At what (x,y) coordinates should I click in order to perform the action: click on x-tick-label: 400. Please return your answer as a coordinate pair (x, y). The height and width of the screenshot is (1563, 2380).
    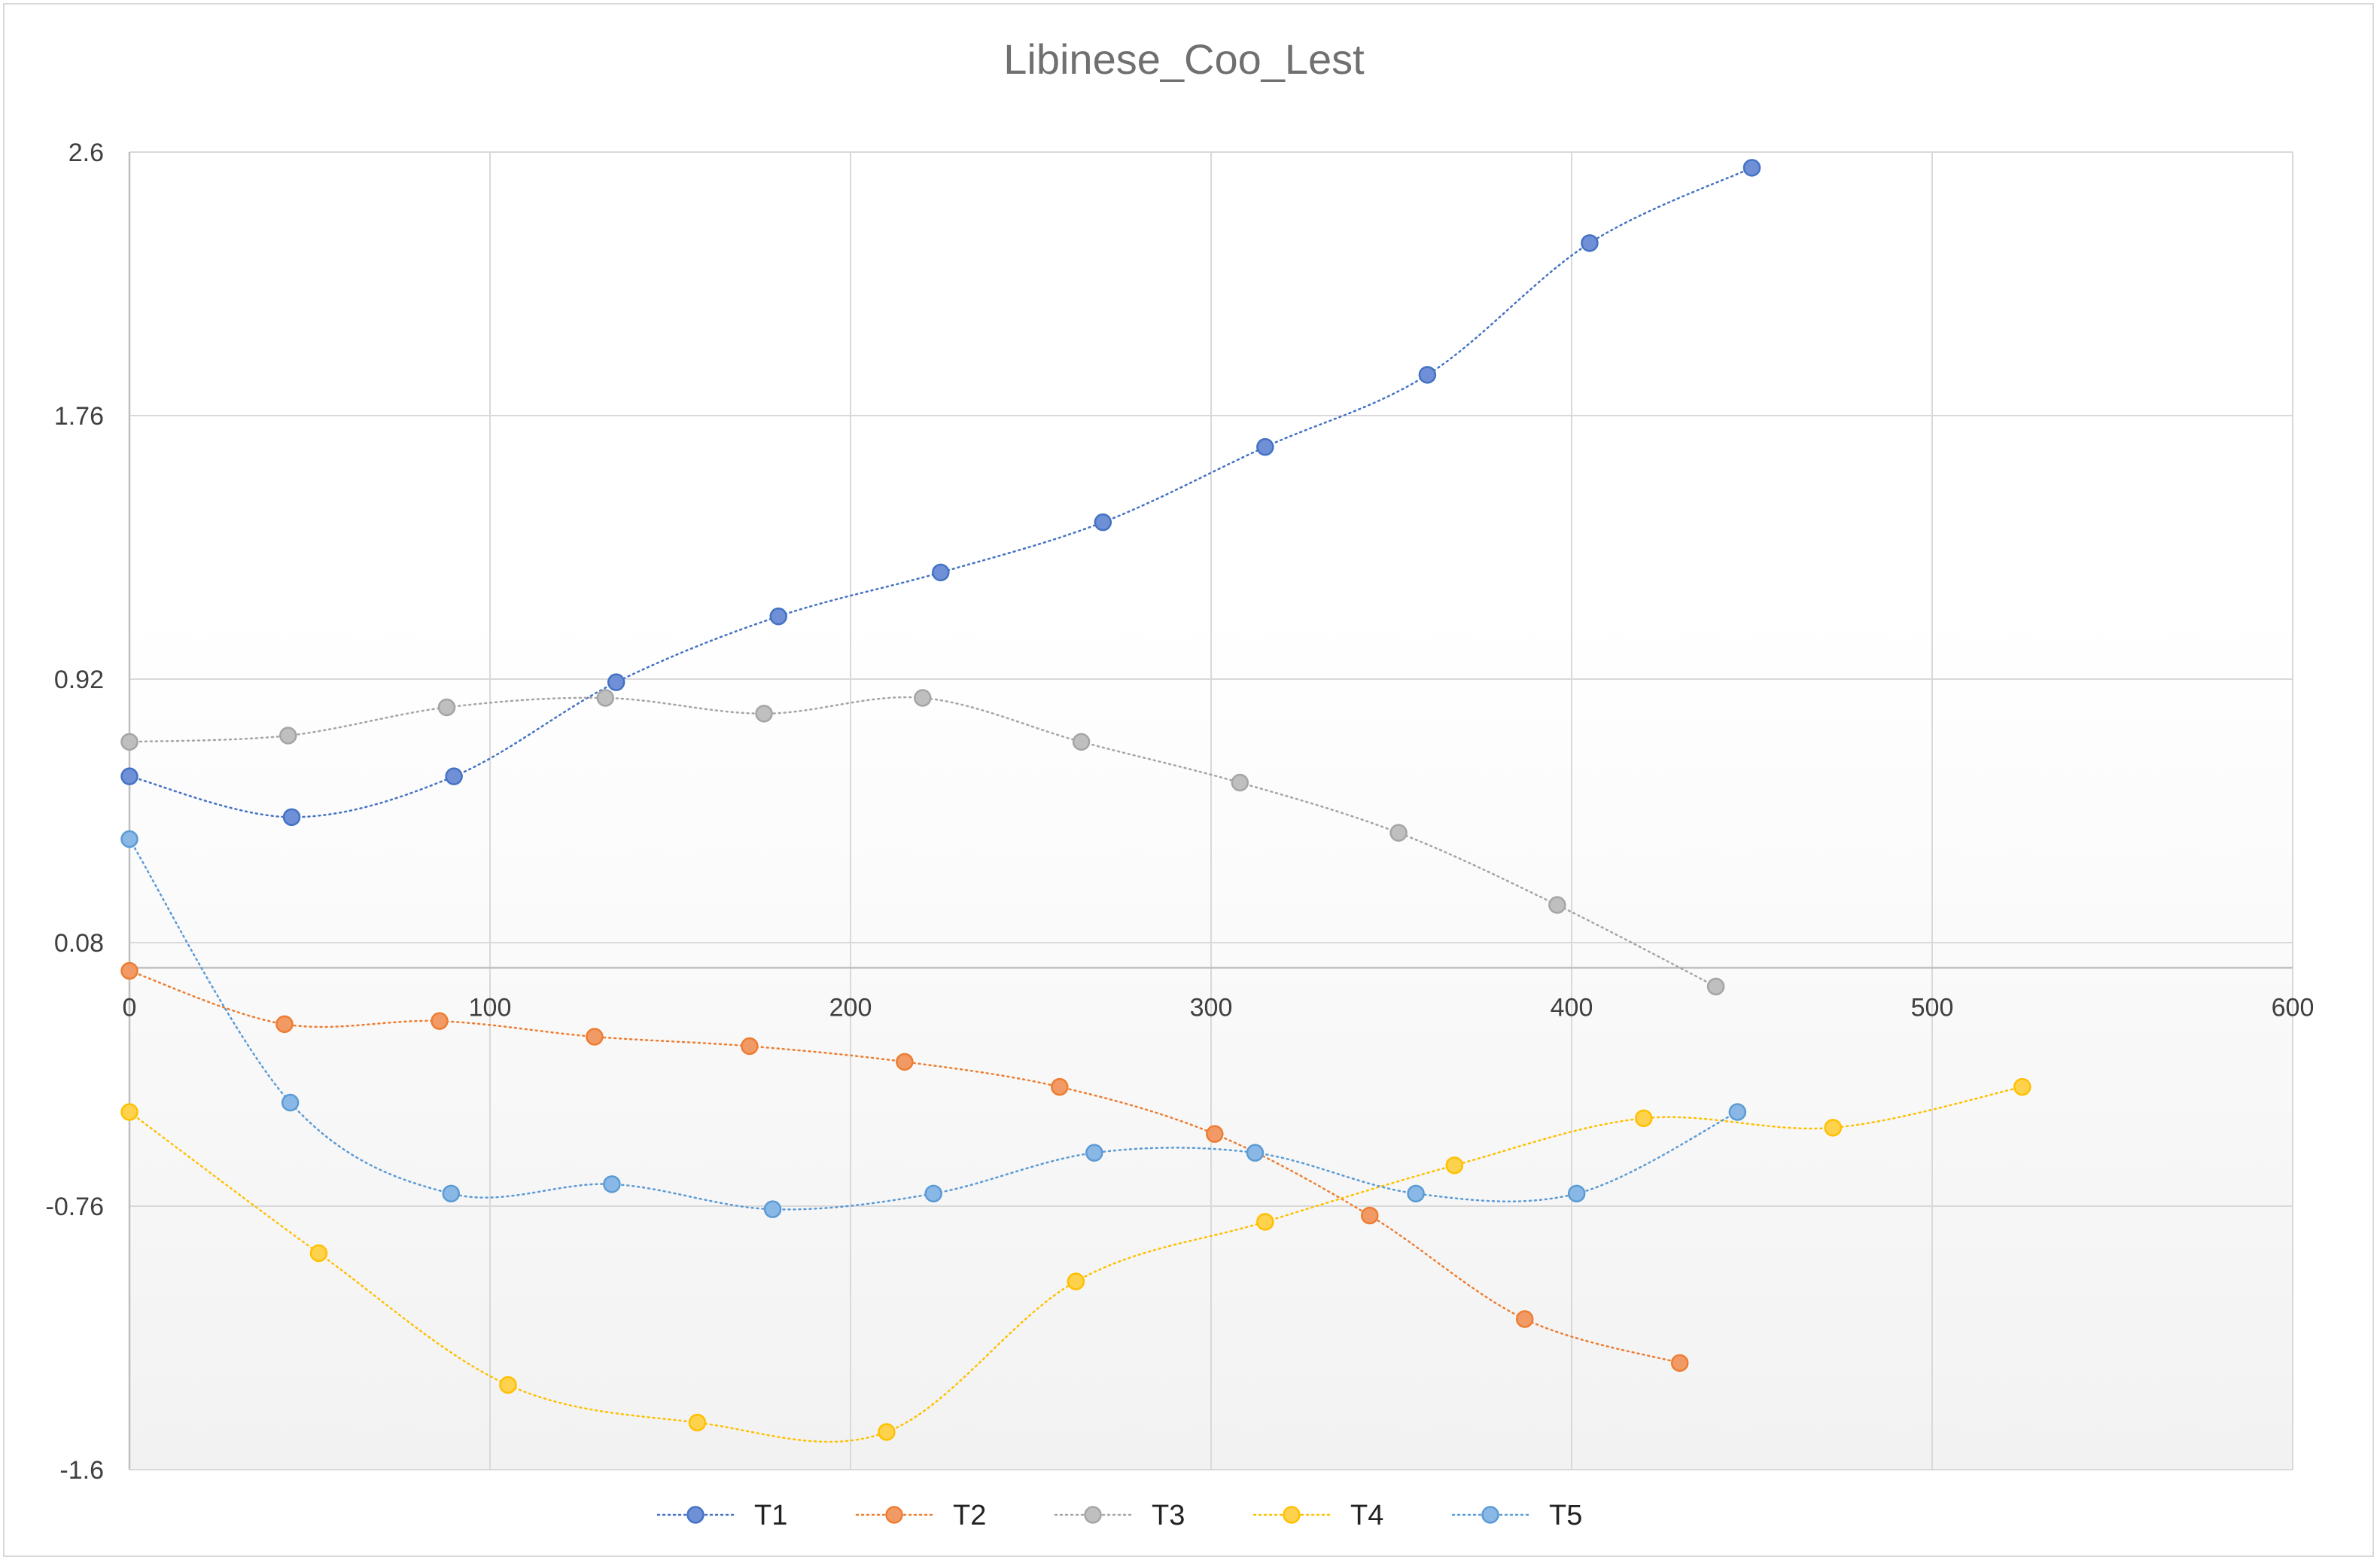
    Looking at the image, I should click on (1572, 1007).